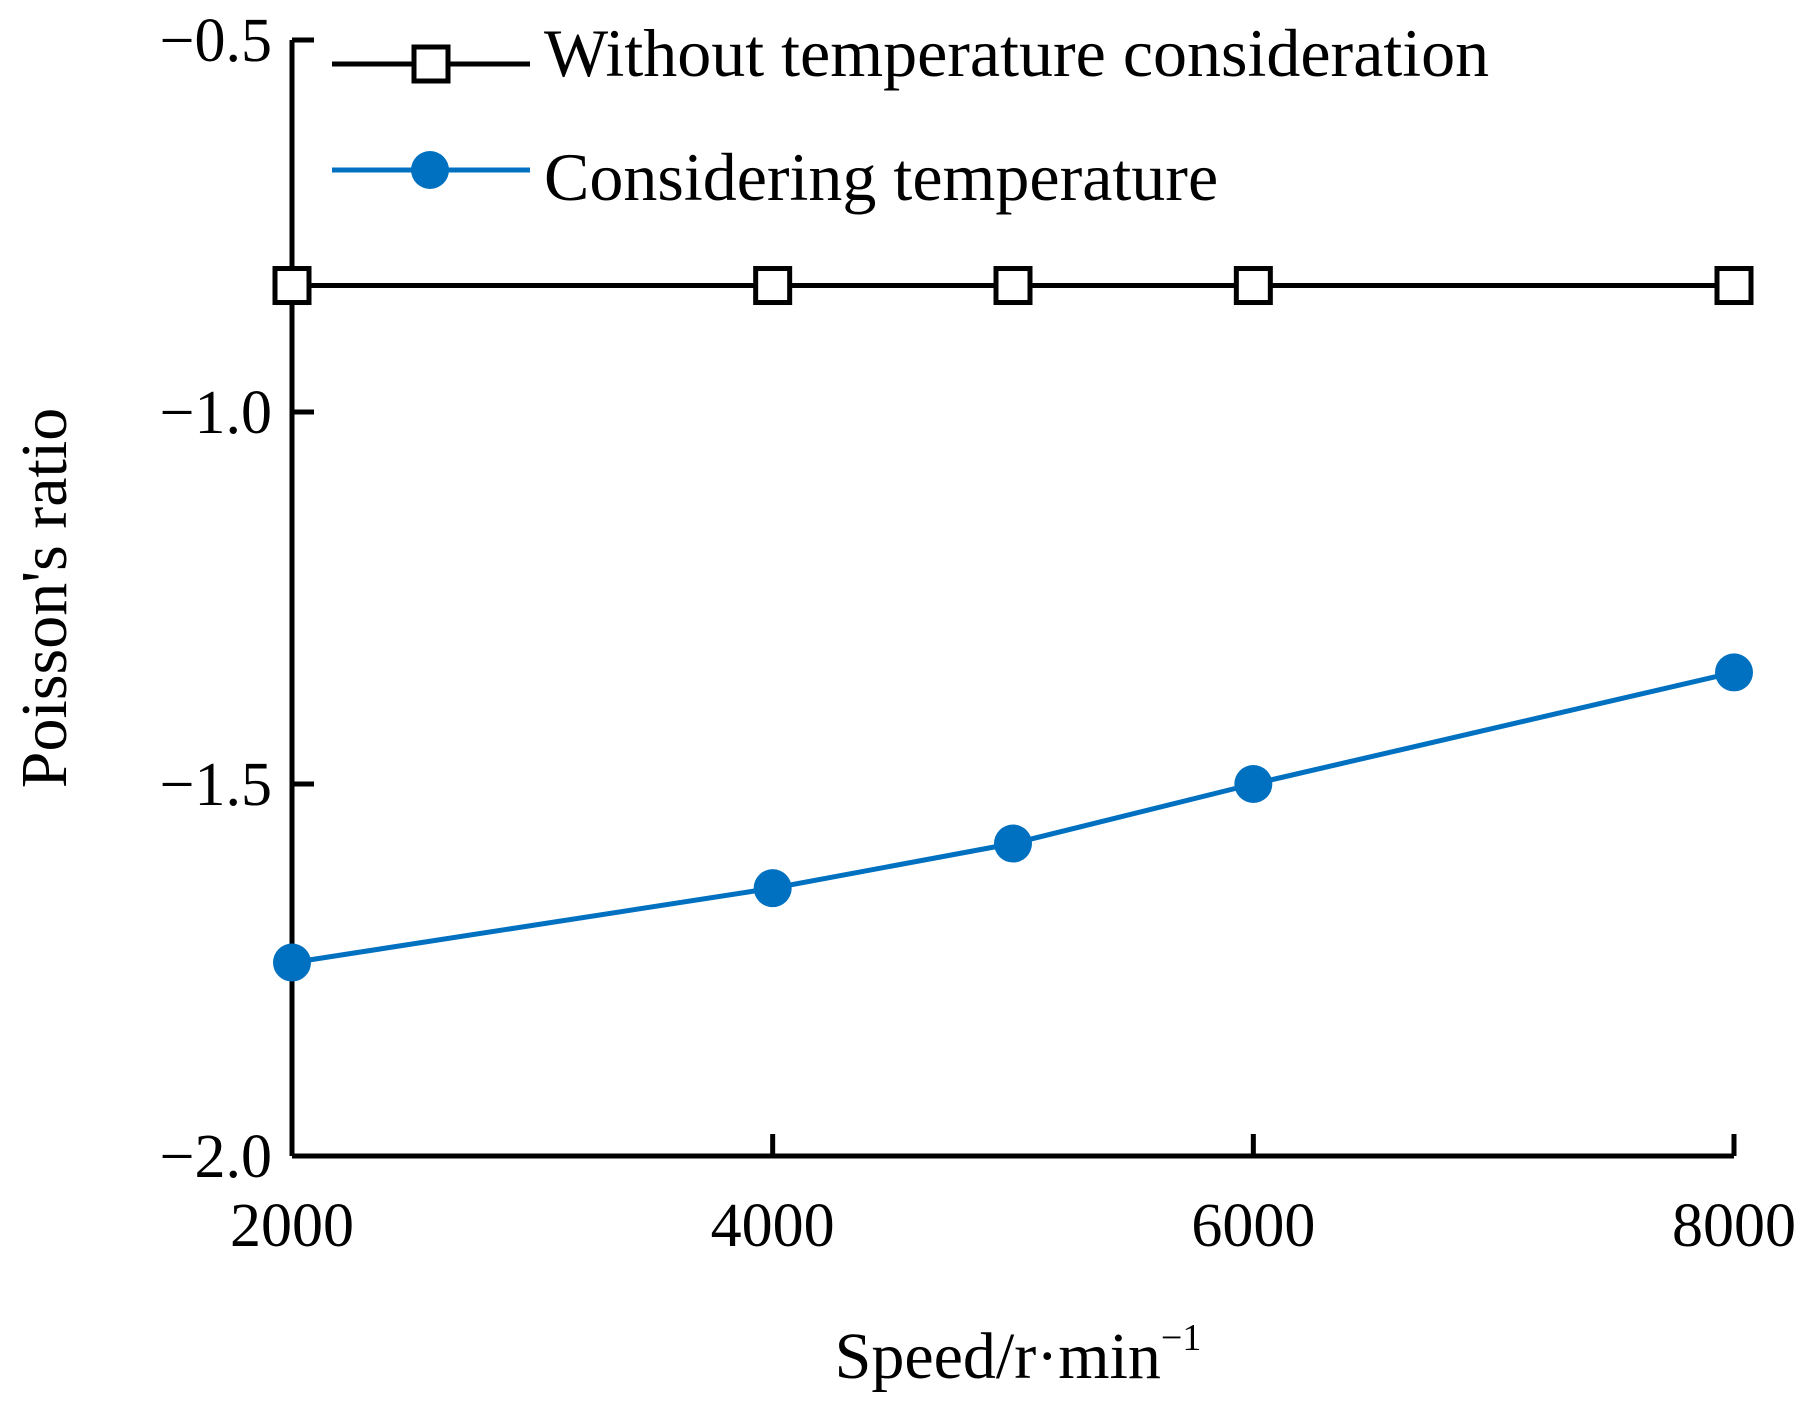  Describe the element at coordinates (1253, 1226) in the screenshot. I see `x-tick-label: 6000` at that location.